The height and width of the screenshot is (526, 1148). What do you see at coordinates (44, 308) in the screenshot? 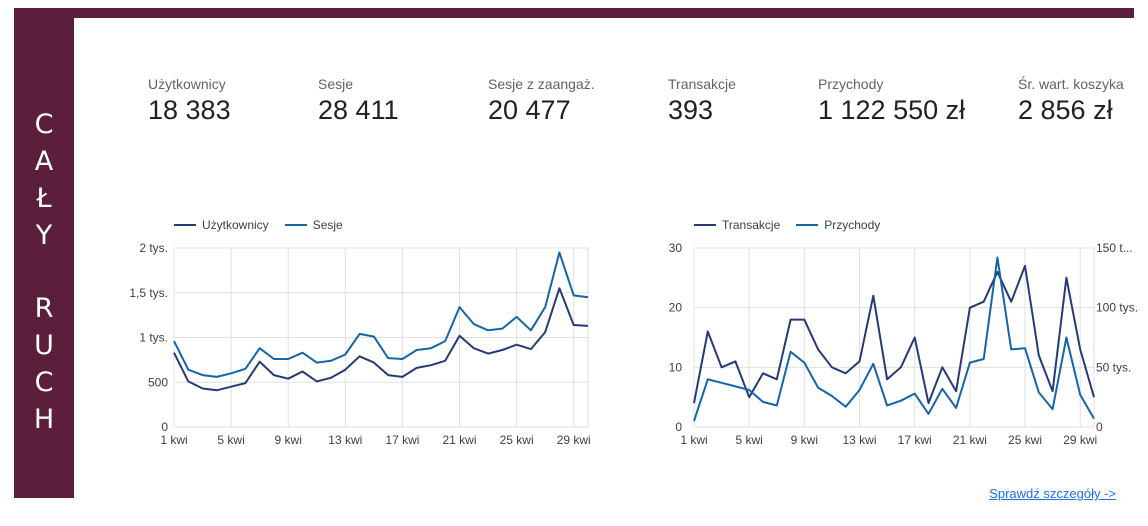
I see `side-title-letter: R` at bounding box center [44, 308].